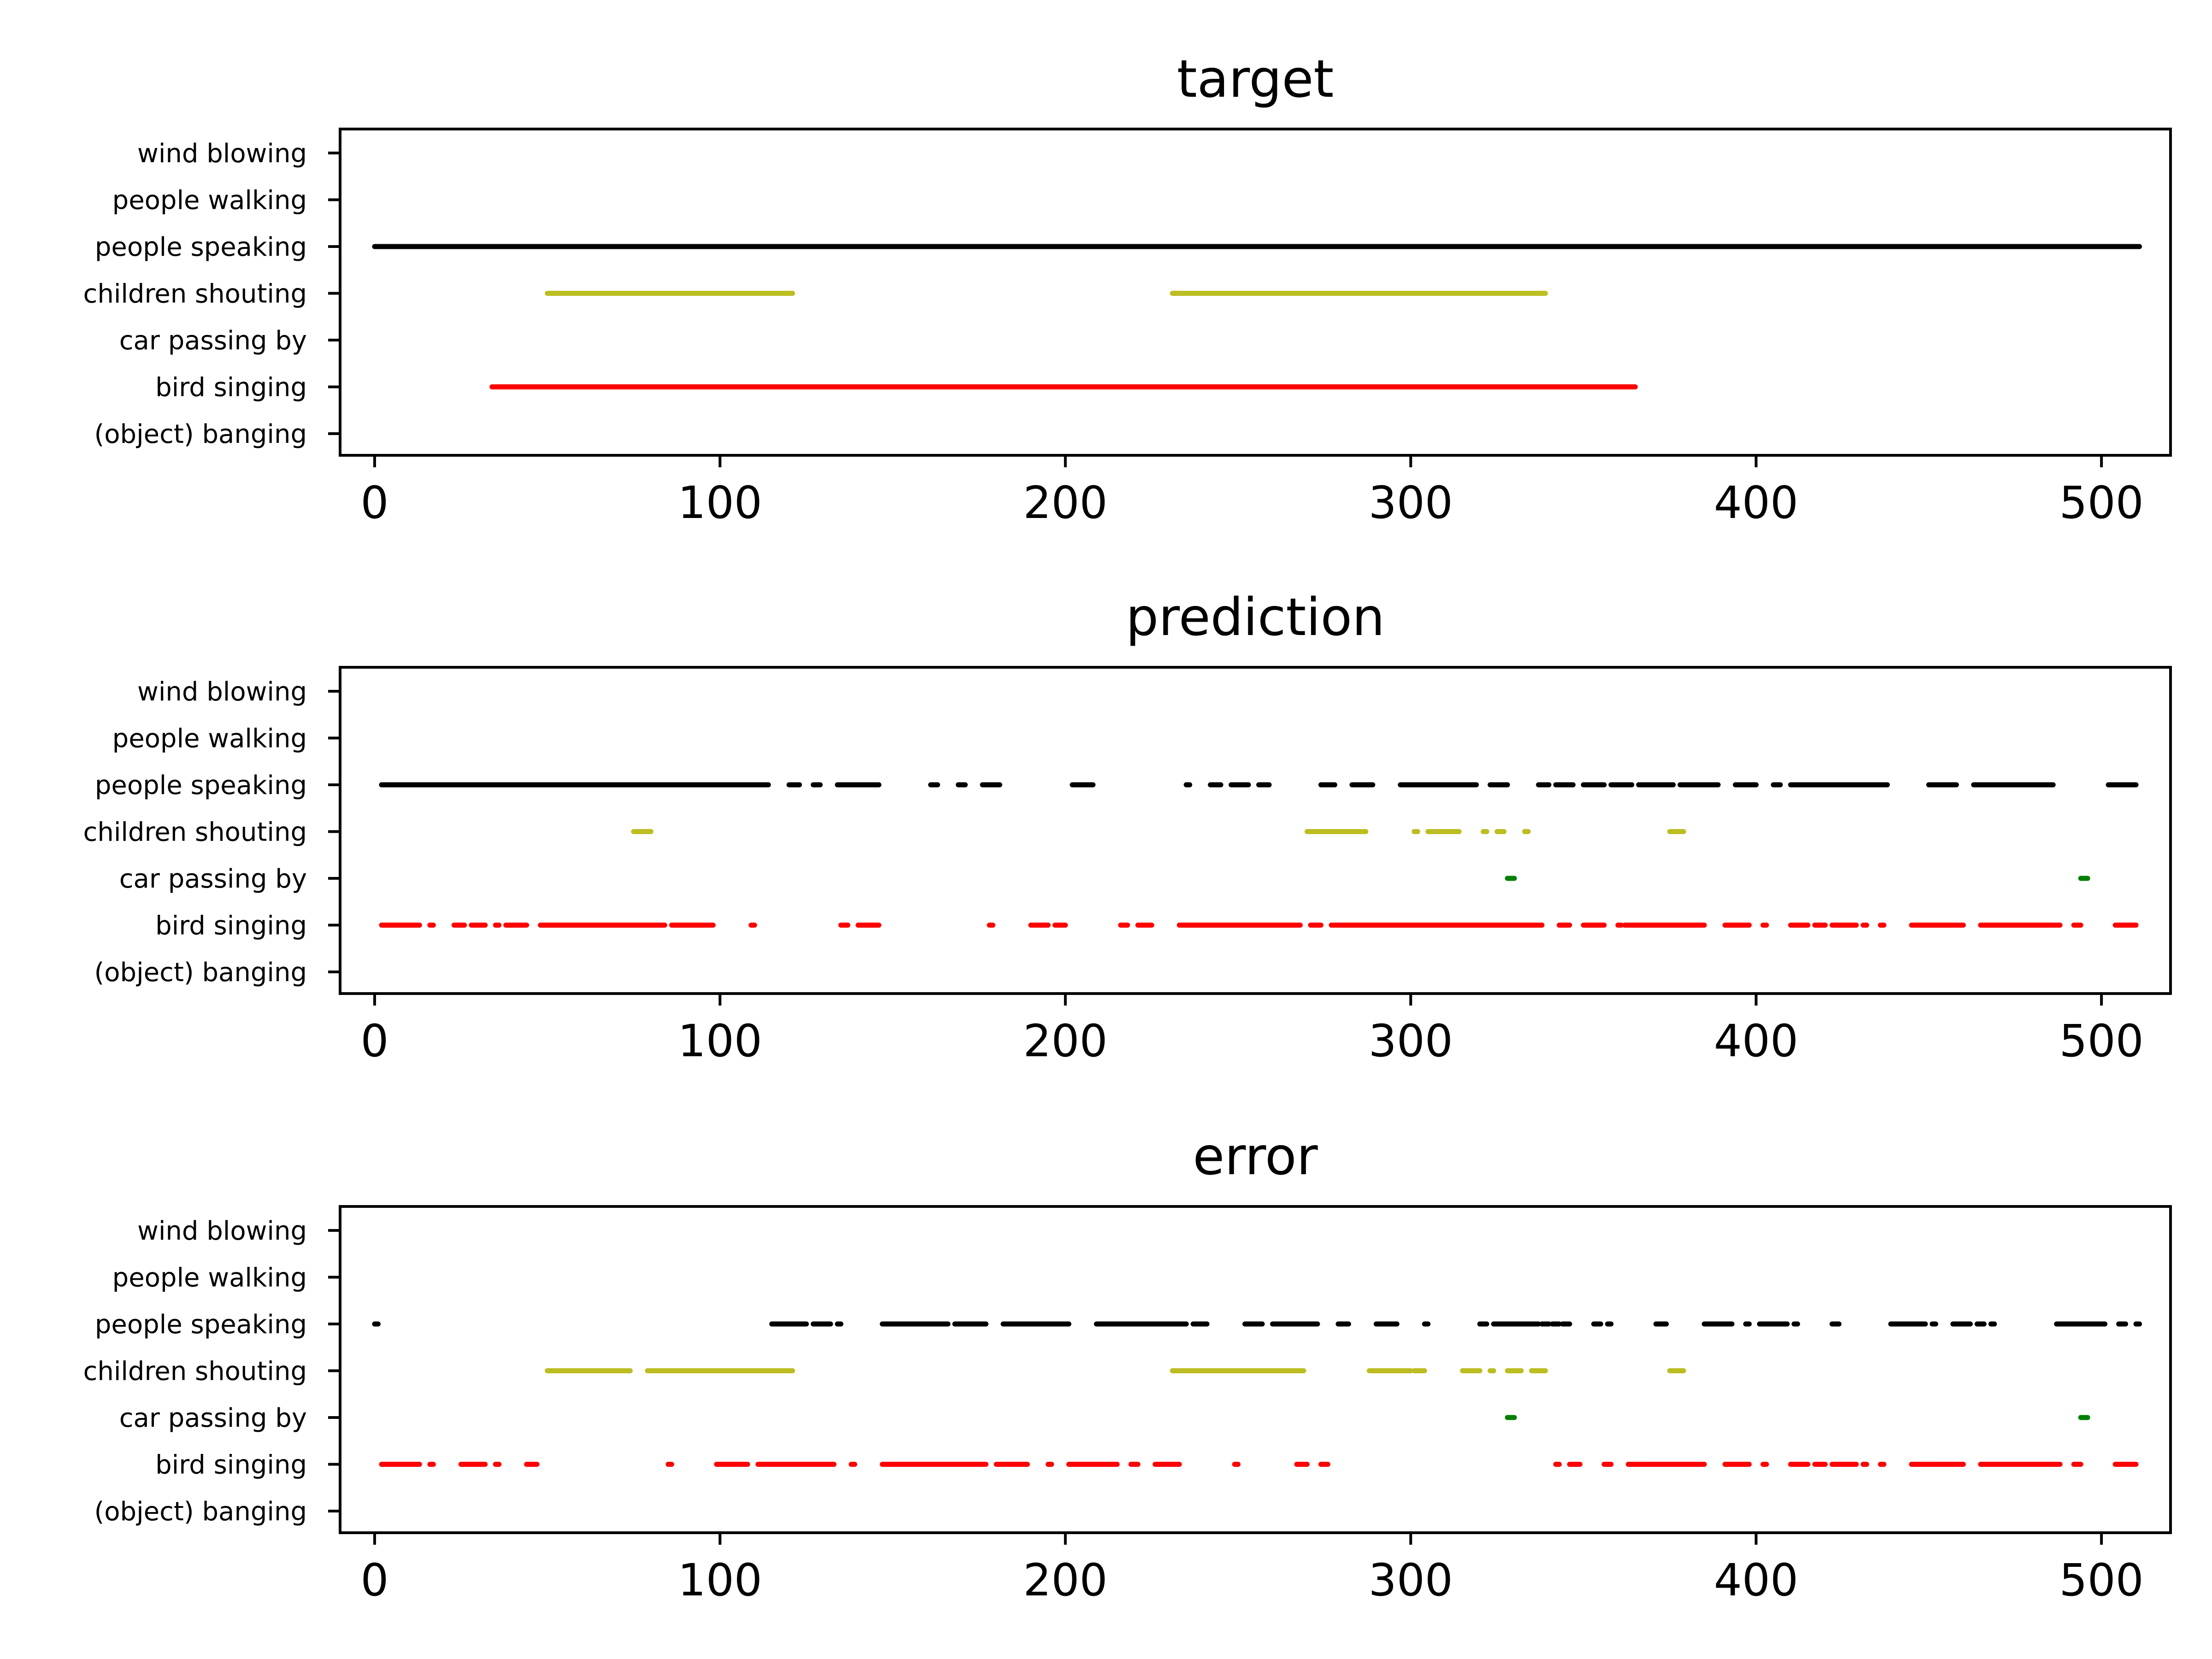 The image size is (2212, 1659). What do you see at coordinates (1255, 1157) in the screenshot?
I see `subplot-title: error` at bounding box center [1255, 1157].